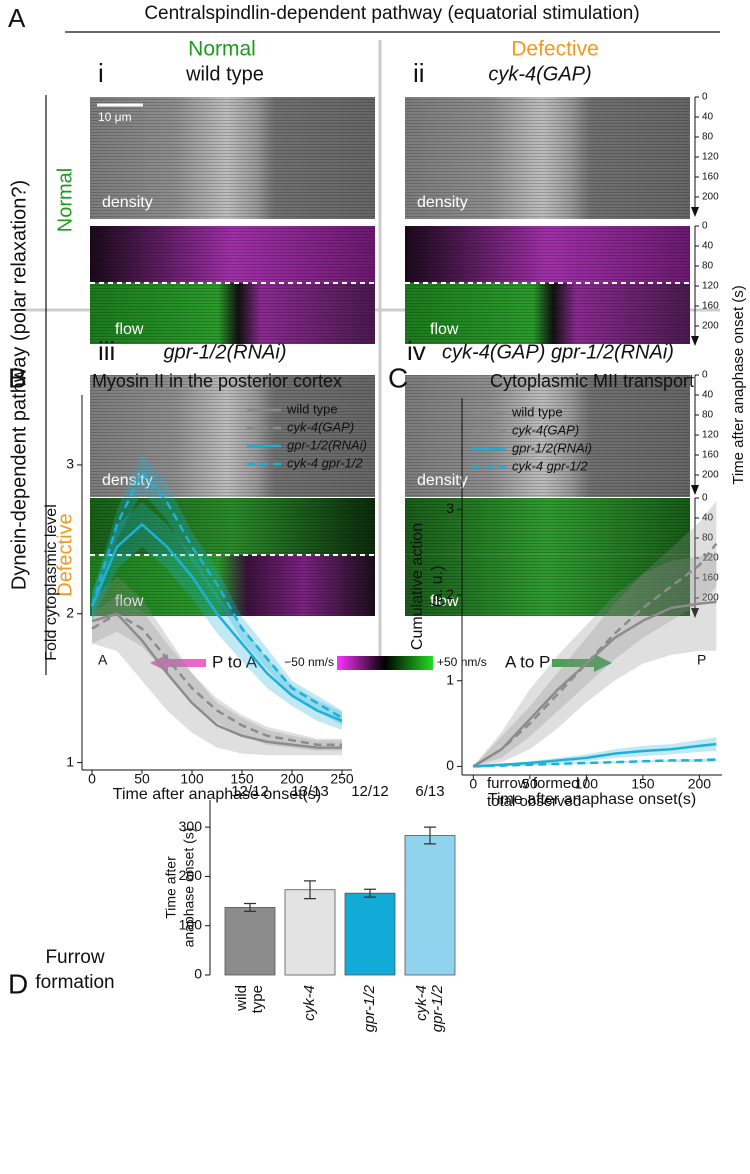  What do you see at coordinates (530, 784) in the screenshot?
I see `x-tick-label: 50` at bounding box center [530, 784].